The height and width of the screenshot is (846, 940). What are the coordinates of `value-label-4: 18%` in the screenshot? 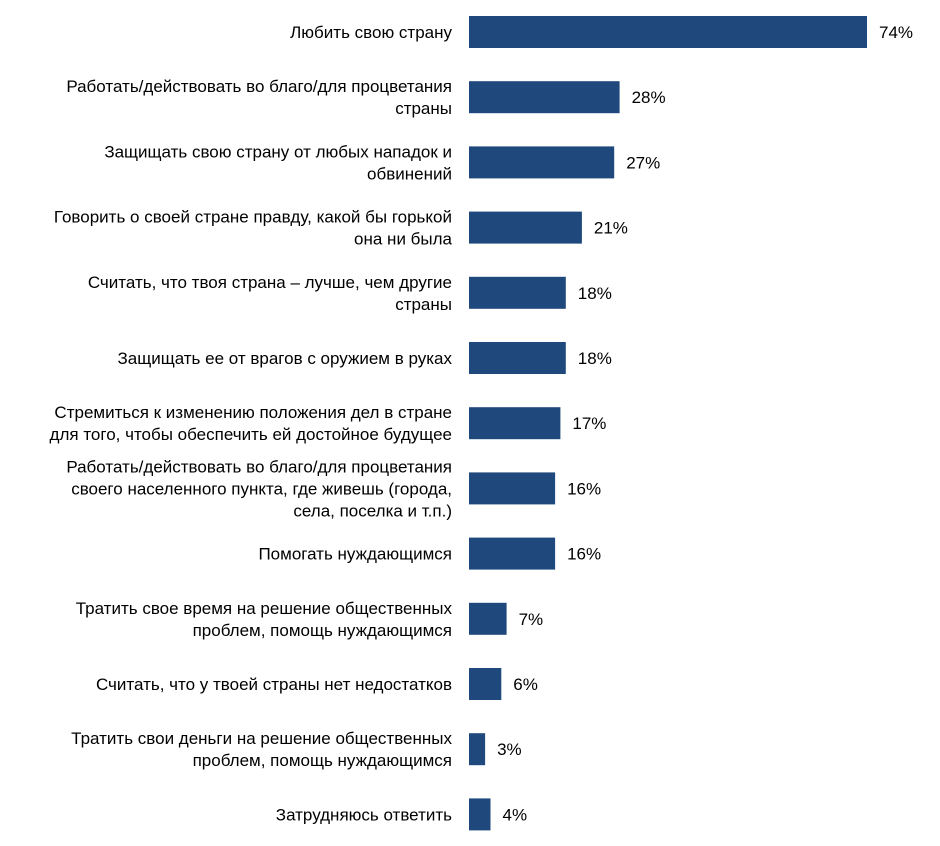 It's located at (595, 293).